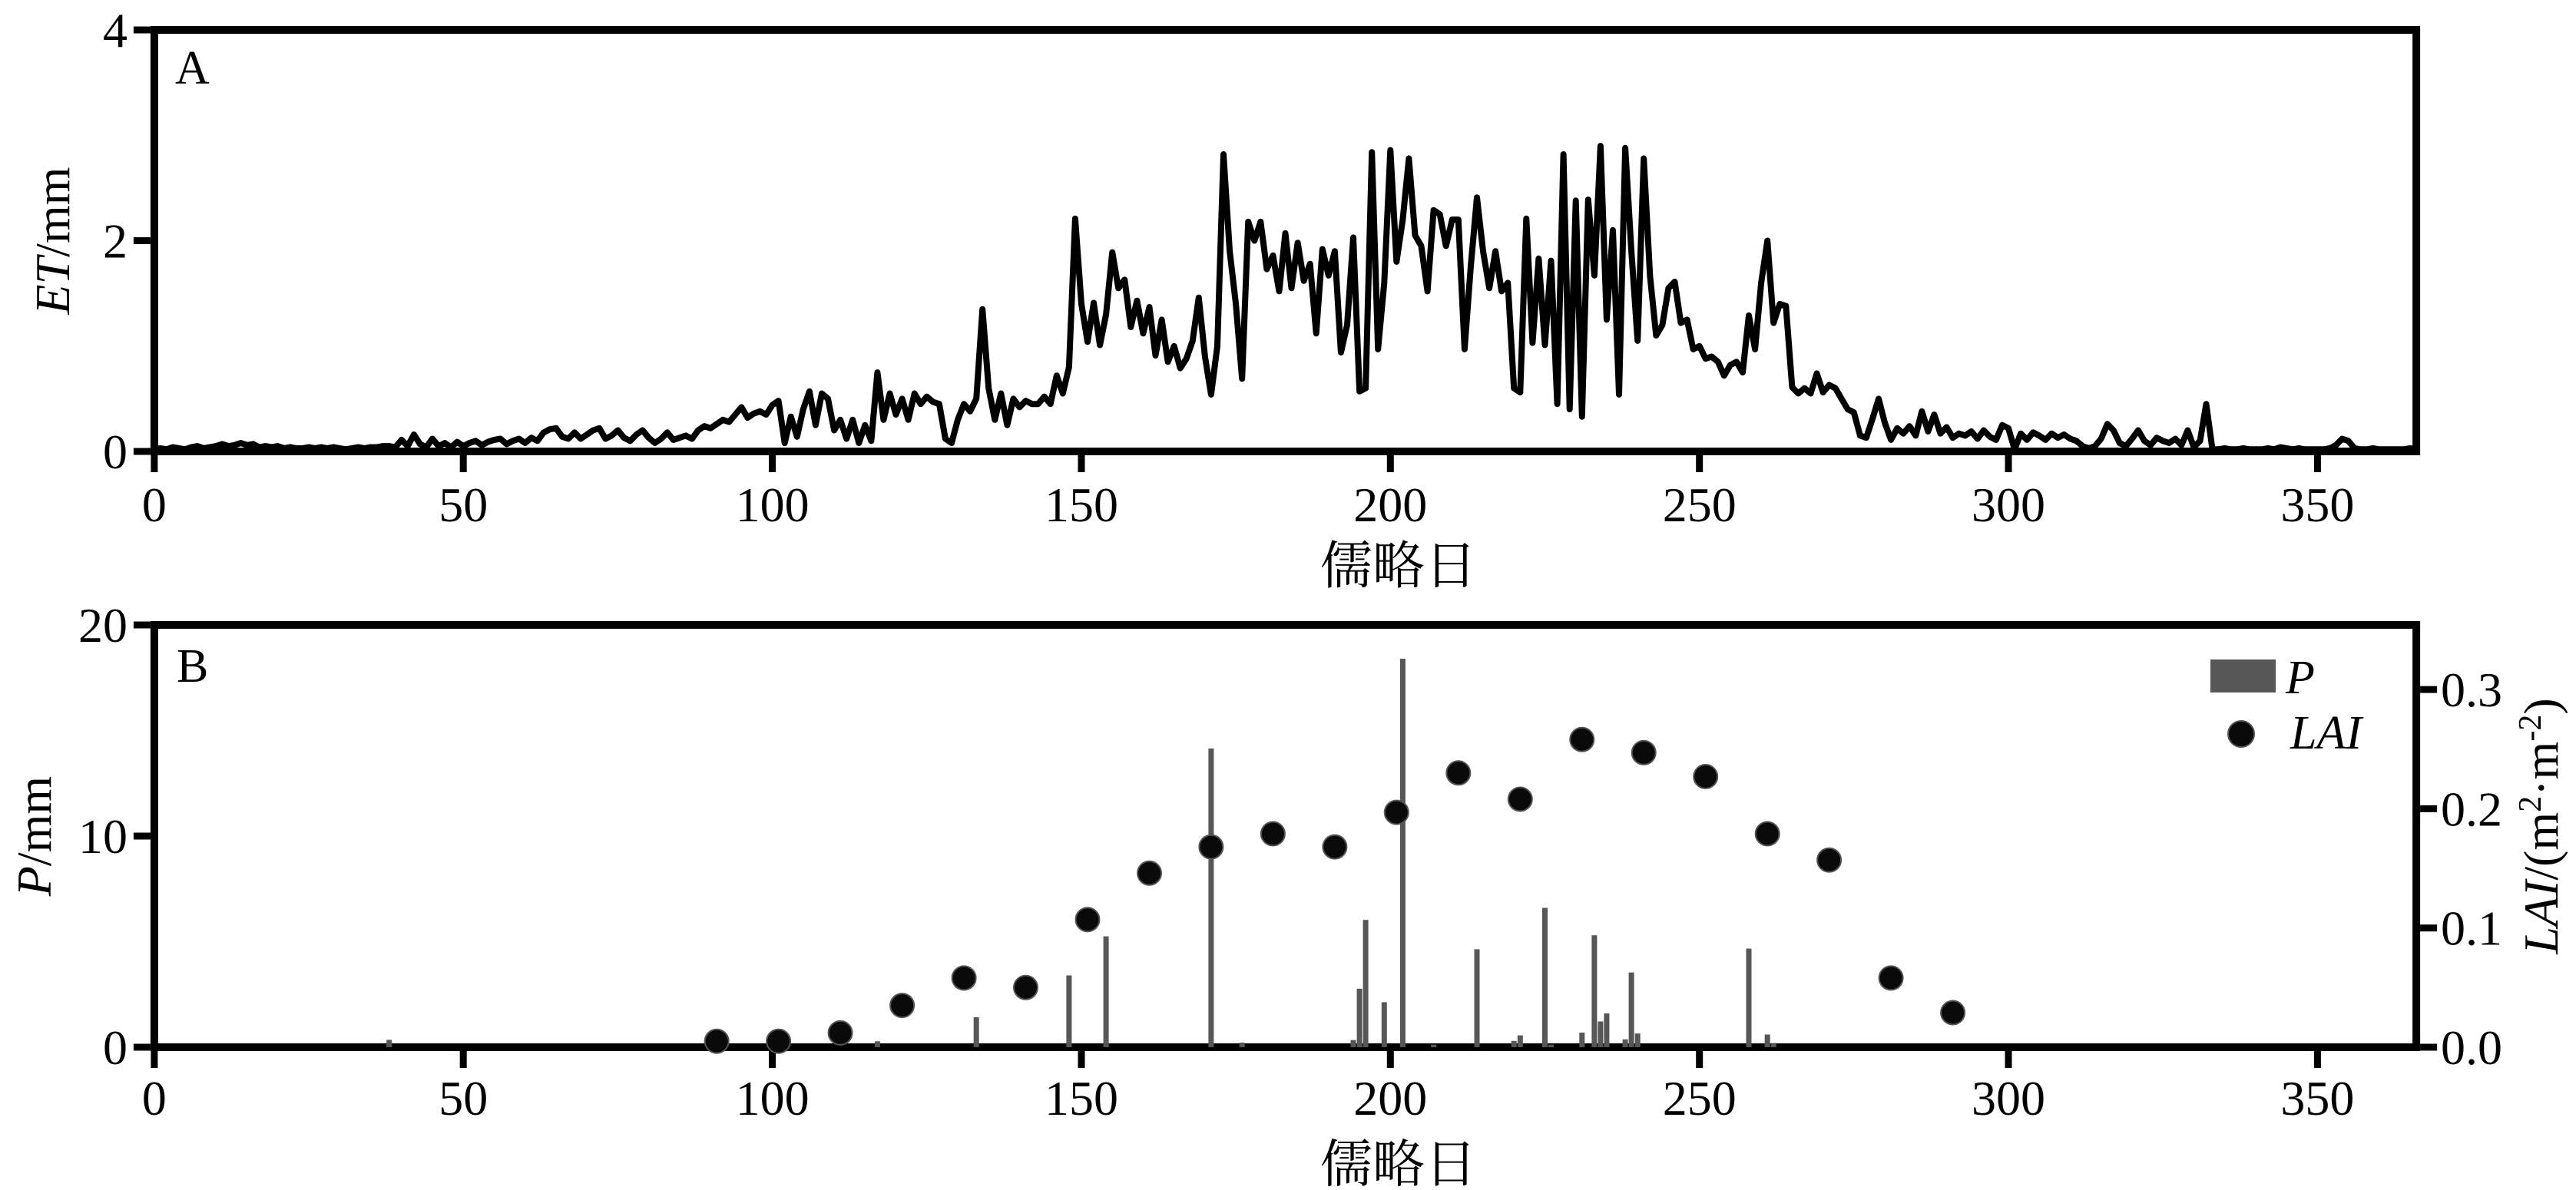  I want to click on svg-text: 0.1, so click(2471, 928).